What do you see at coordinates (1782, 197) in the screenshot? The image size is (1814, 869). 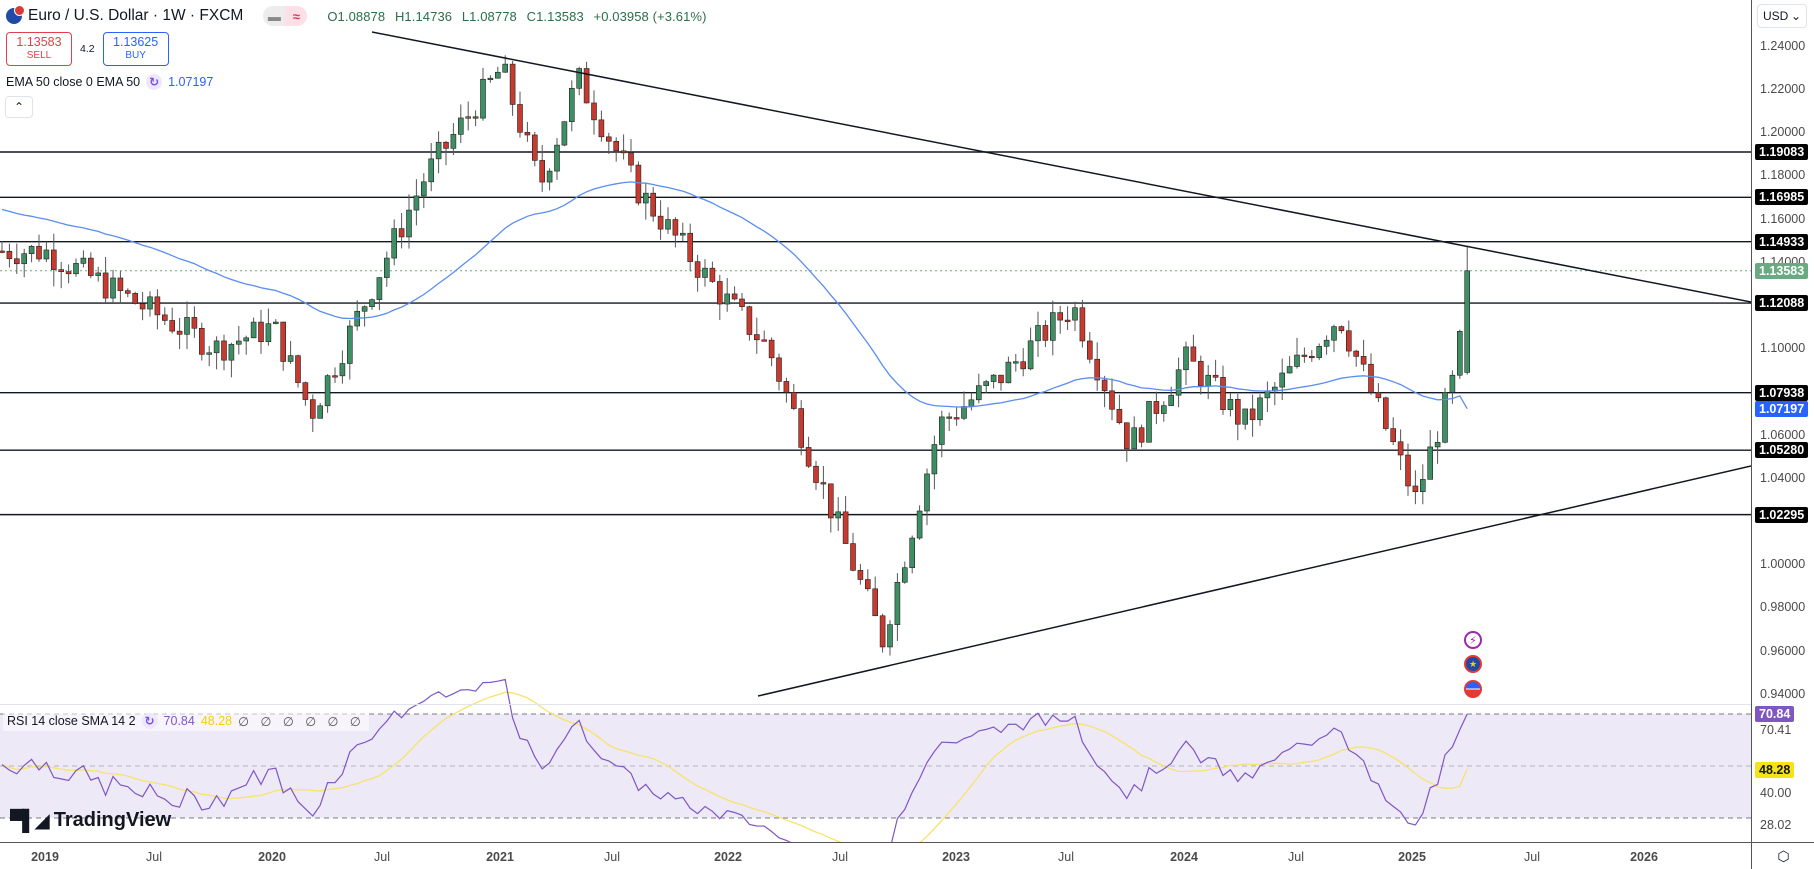 I see `price-level-tag: 1.16985` at bounding box center [1782, 197].